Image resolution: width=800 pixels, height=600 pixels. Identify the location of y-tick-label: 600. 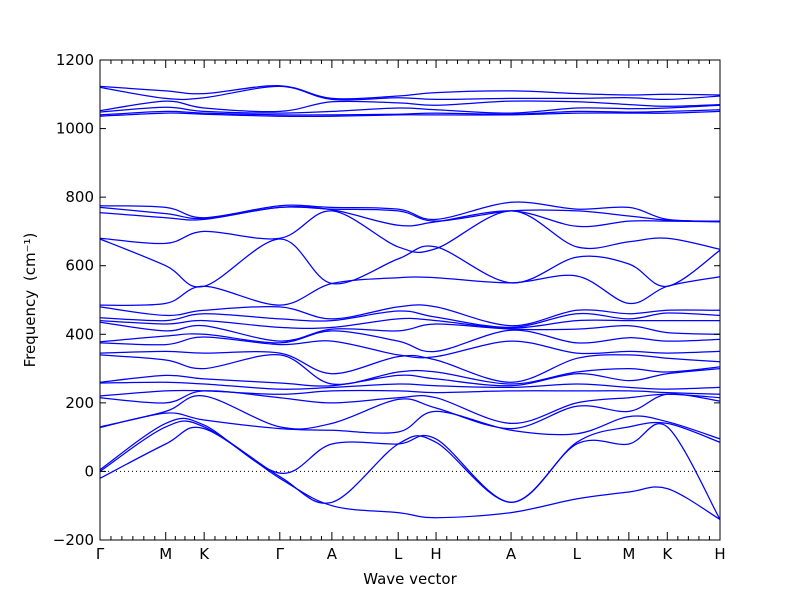
(79, 266).